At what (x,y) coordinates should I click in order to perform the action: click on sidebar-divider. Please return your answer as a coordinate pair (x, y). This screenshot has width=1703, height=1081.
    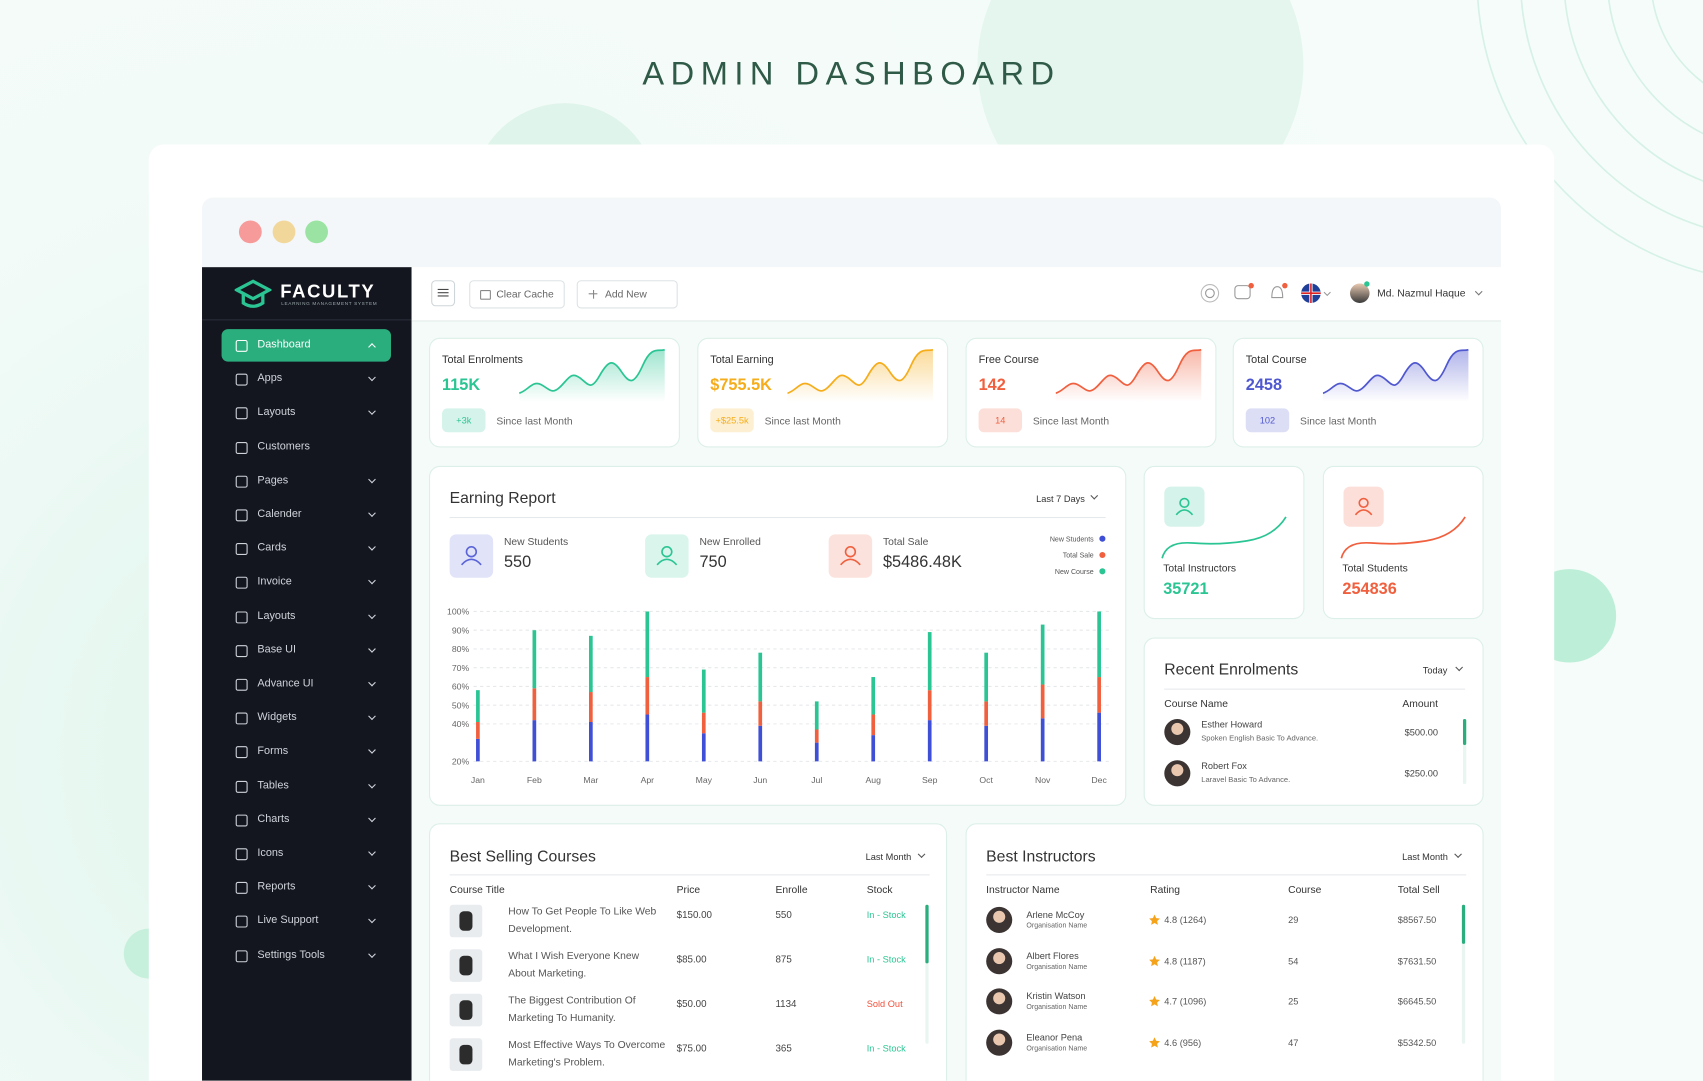
    Looking at the image, I should click on (307, 320).